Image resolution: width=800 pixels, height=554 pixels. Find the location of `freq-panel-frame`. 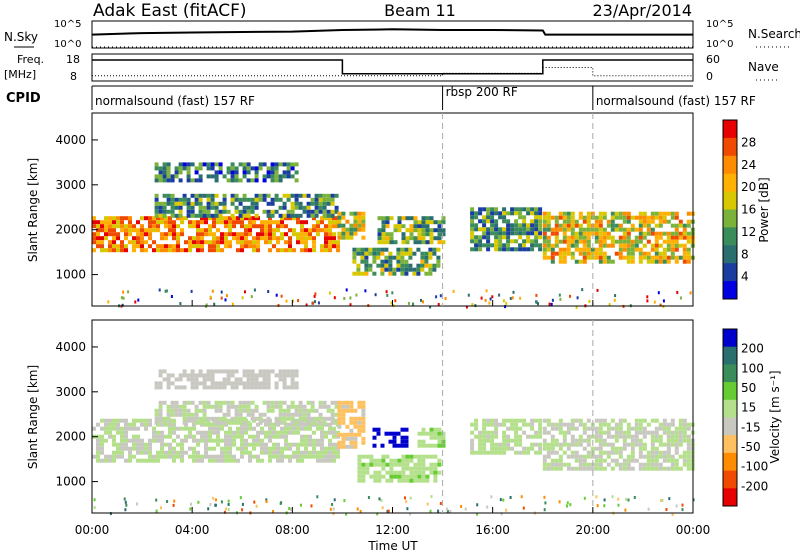

freq-panel-frame is located at coordinates (392, 67).